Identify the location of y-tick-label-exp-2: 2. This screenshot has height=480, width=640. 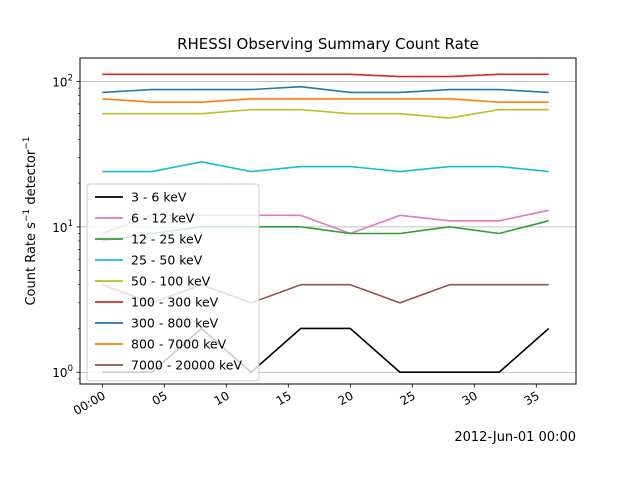
(70, 78).